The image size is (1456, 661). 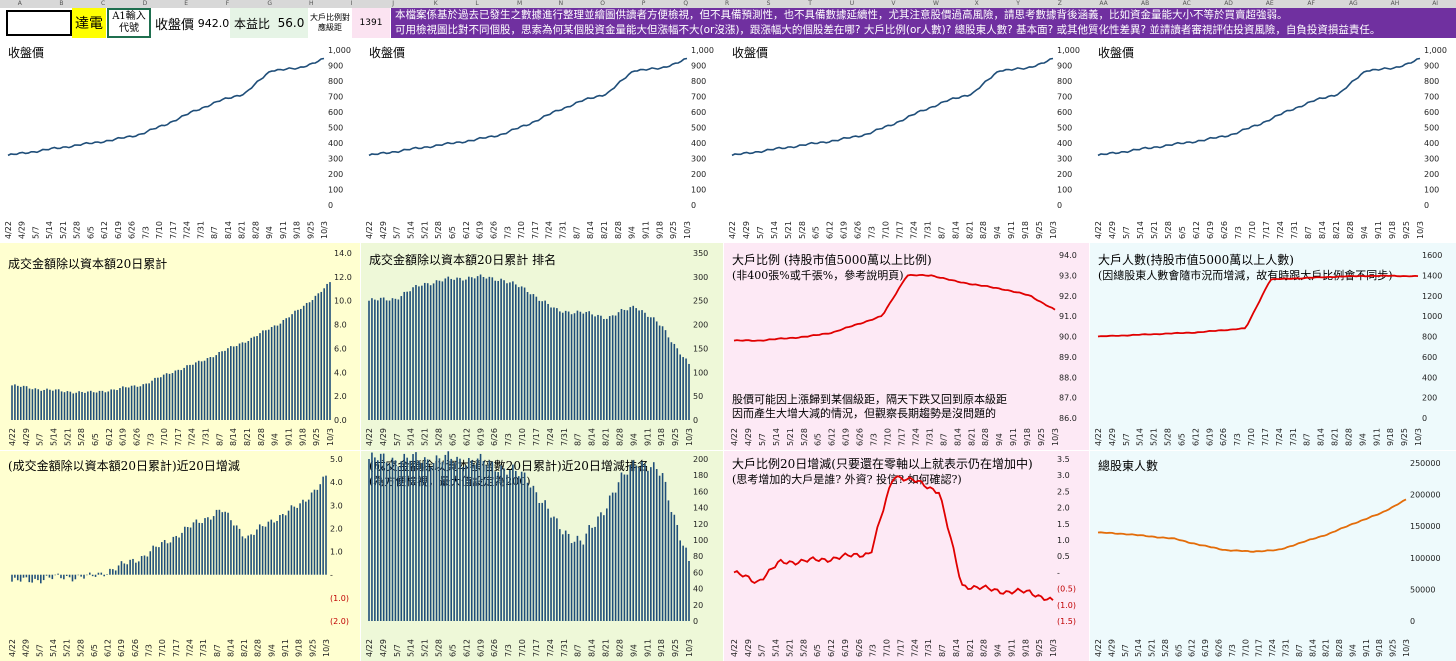 What do you see at coordinates (227, 3) in the screenshot?
I see `column-letter: F` at bounding box center [227, 3].